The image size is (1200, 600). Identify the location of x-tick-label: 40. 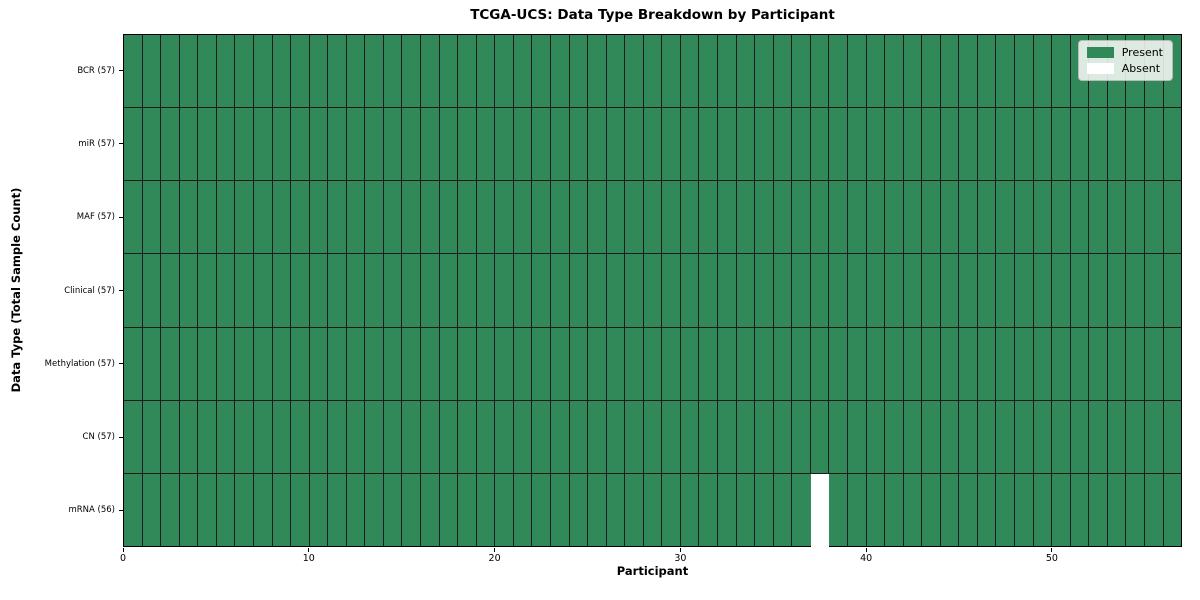
(866, 558).